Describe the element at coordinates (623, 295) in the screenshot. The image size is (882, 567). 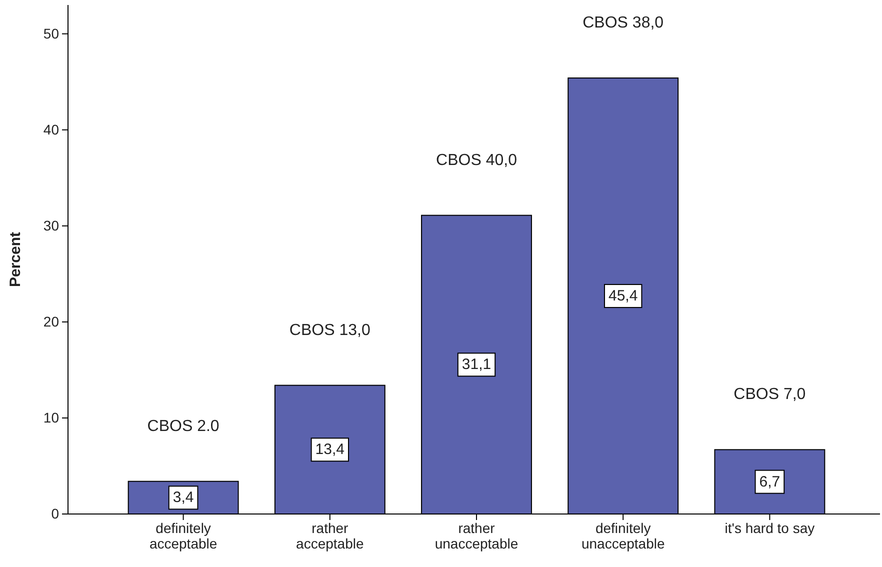
I see `data-label: 45,4` at that location.